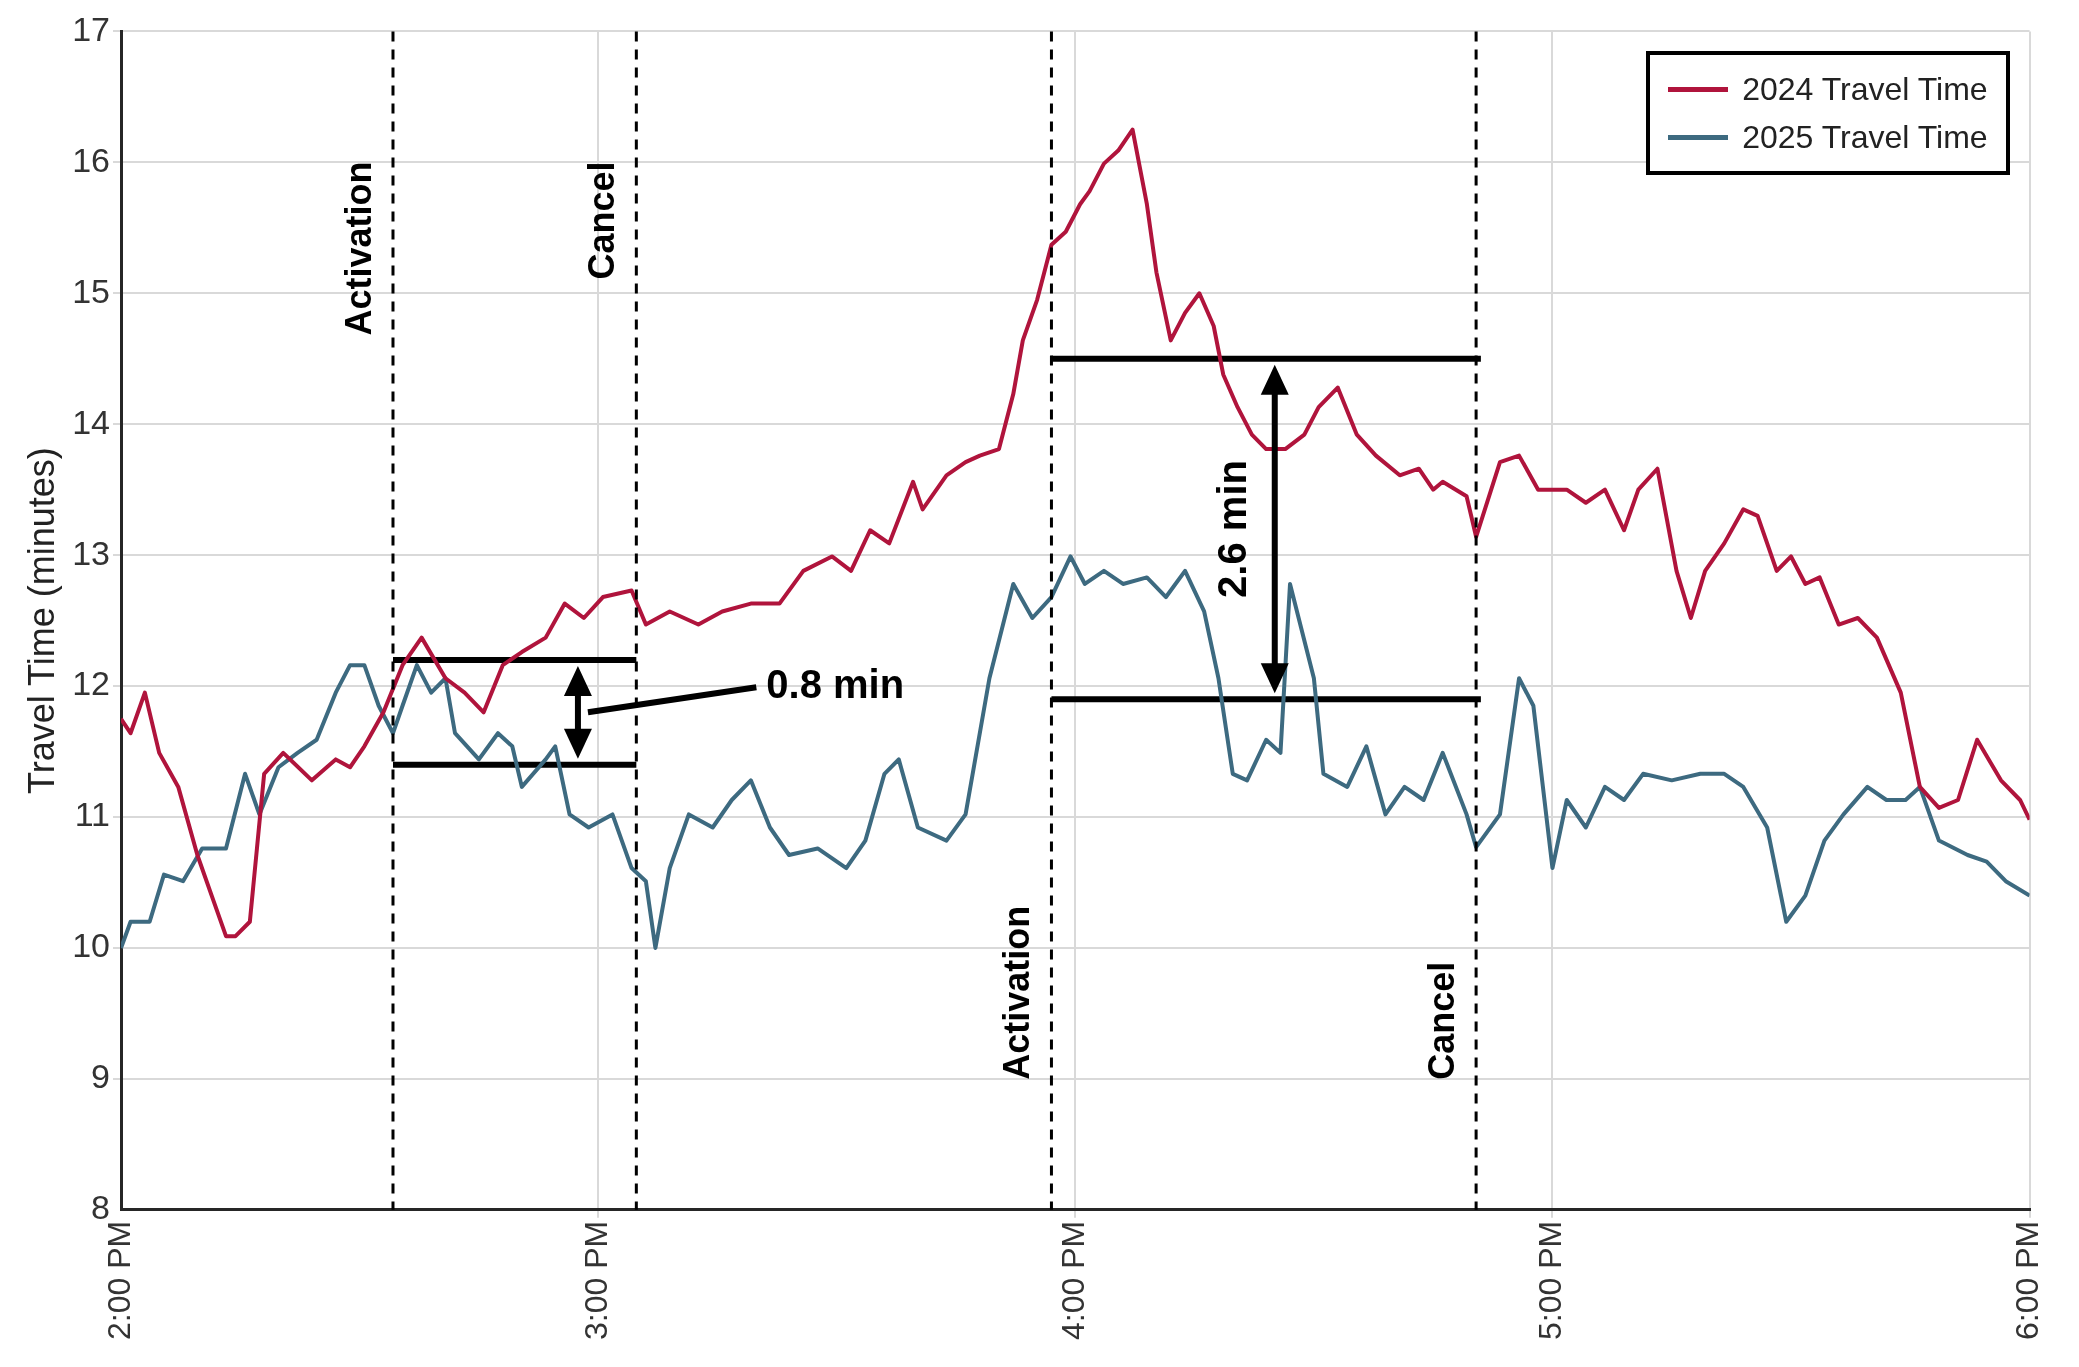 This screenshot has width=2079, height=1367. What do you see at coordinates (101, 1076) in the screenshot?
I see `y-tick-label: 9` at bounding box center [101, 1076].